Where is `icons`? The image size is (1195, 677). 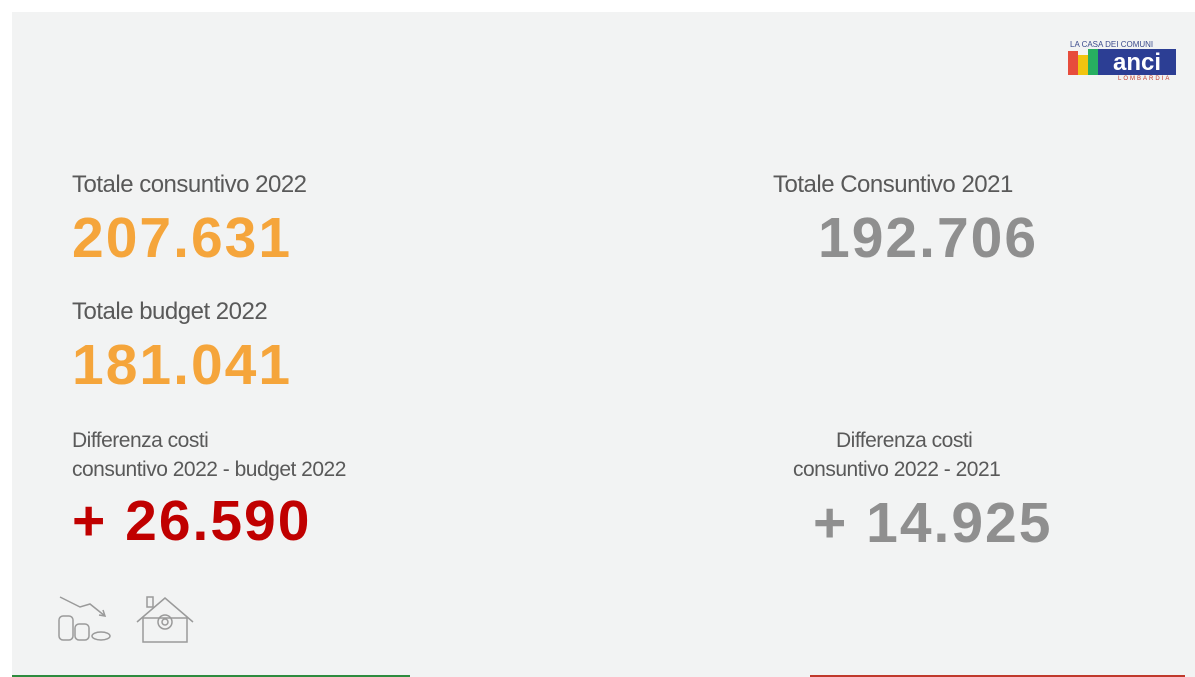
icons is located at coordinates (126, 619).